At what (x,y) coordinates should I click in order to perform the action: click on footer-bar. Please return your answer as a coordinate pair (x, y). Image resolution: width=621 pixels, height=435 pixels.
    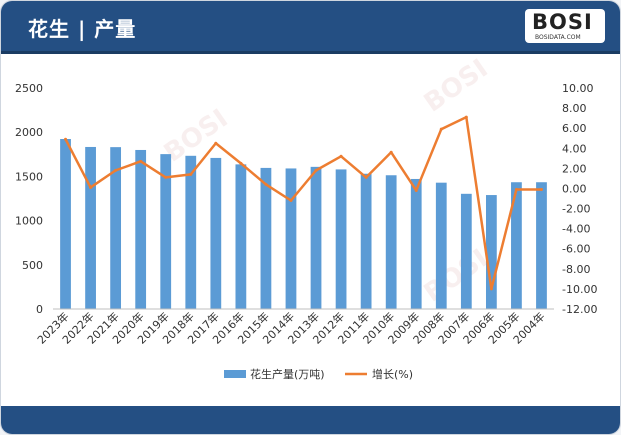
    Looking at the image, I should click on (310, 420).